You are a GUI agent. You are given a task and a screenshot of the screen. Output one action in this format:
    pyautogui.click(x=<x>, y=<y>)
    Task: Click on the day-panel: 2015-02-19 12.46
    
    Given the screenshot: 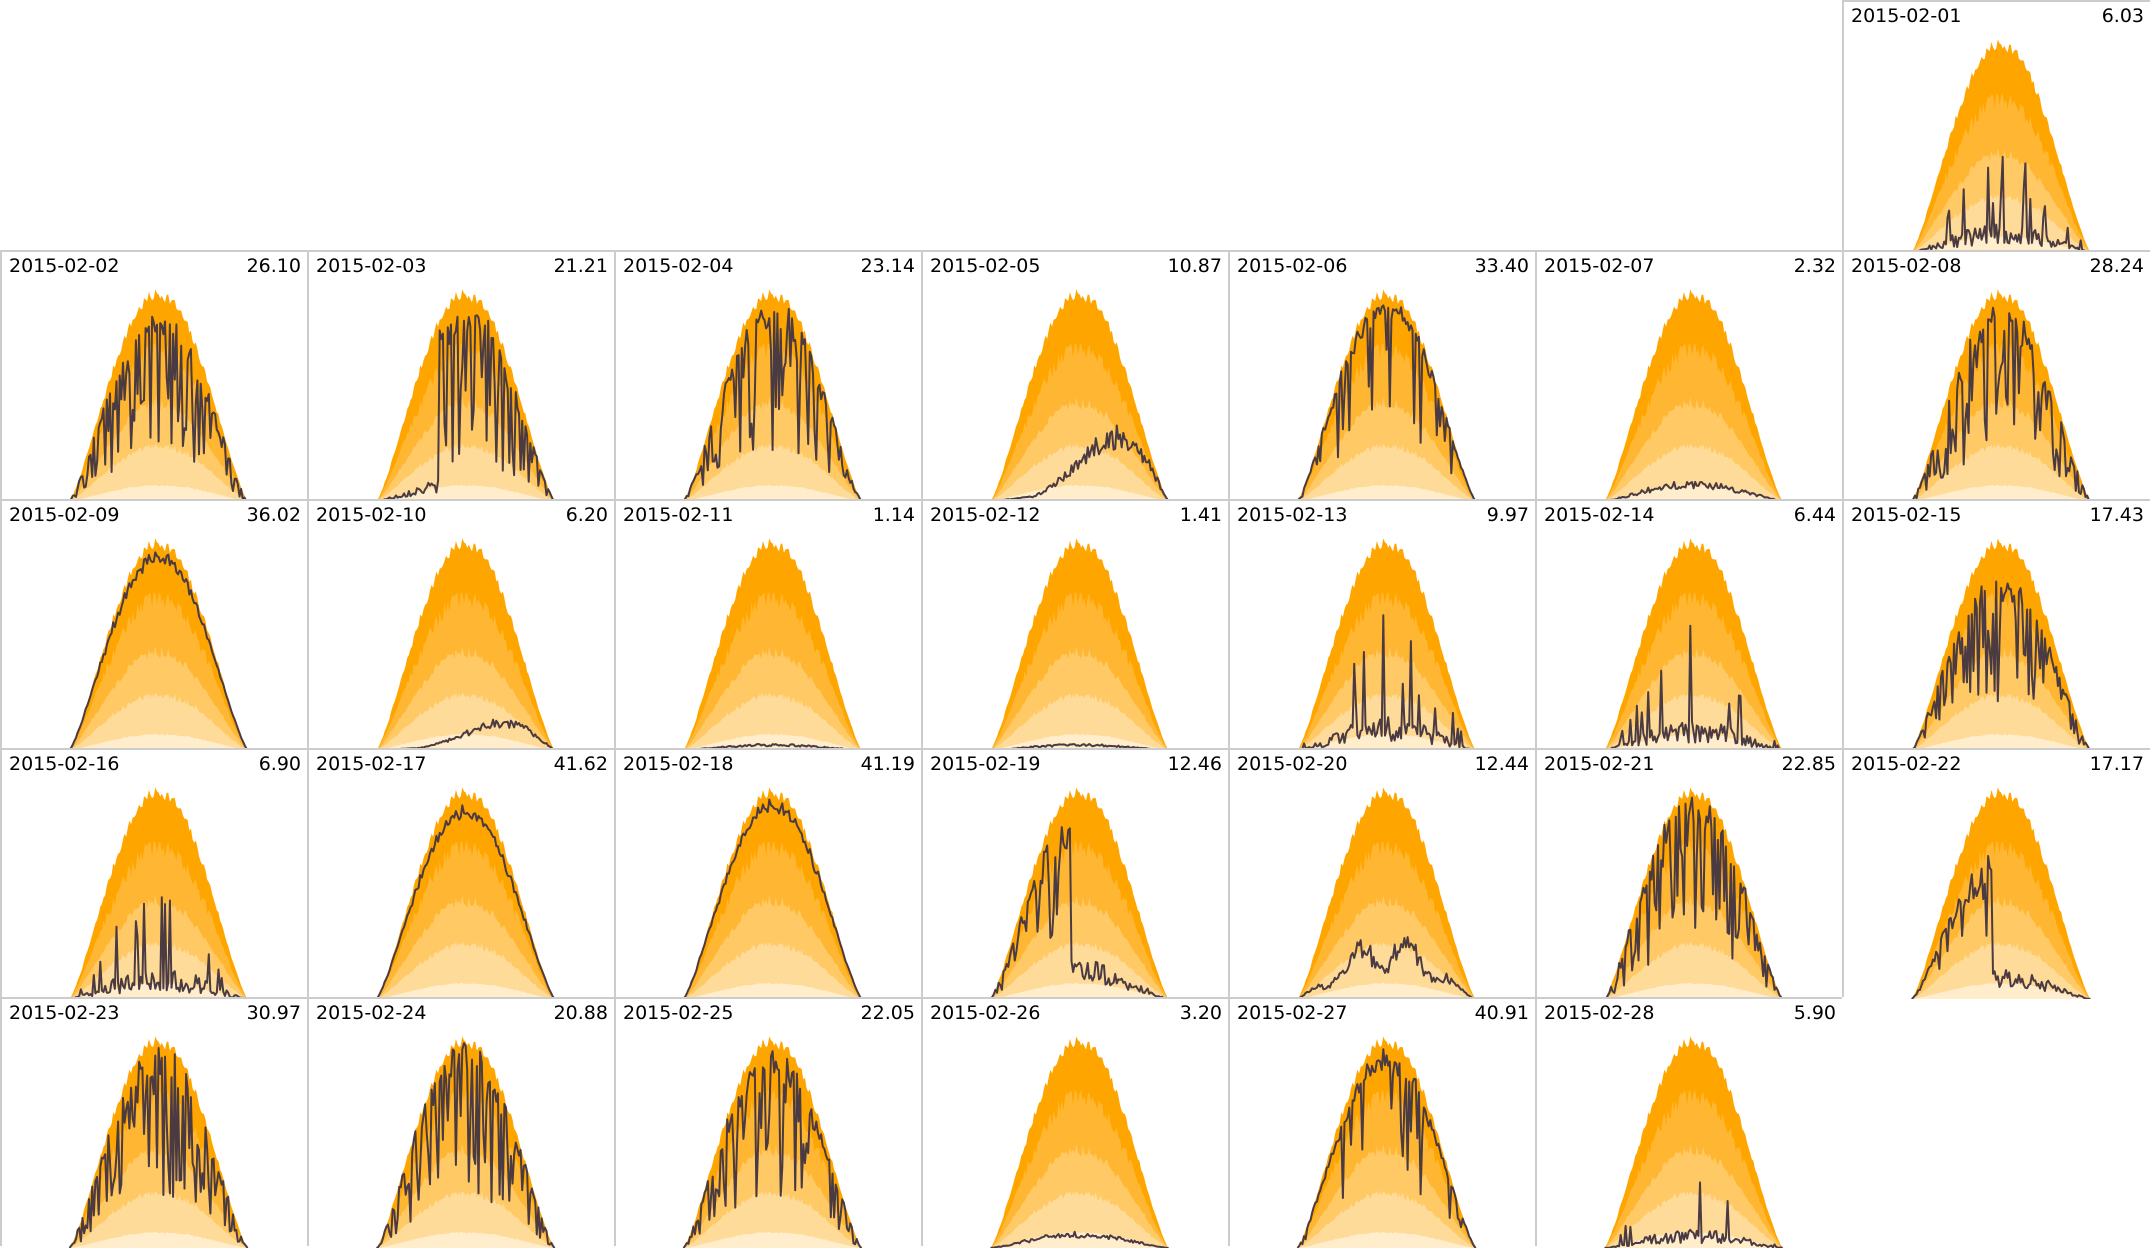 What is the action you would take?
    pyautogui.click(x=1074, y=873)
    